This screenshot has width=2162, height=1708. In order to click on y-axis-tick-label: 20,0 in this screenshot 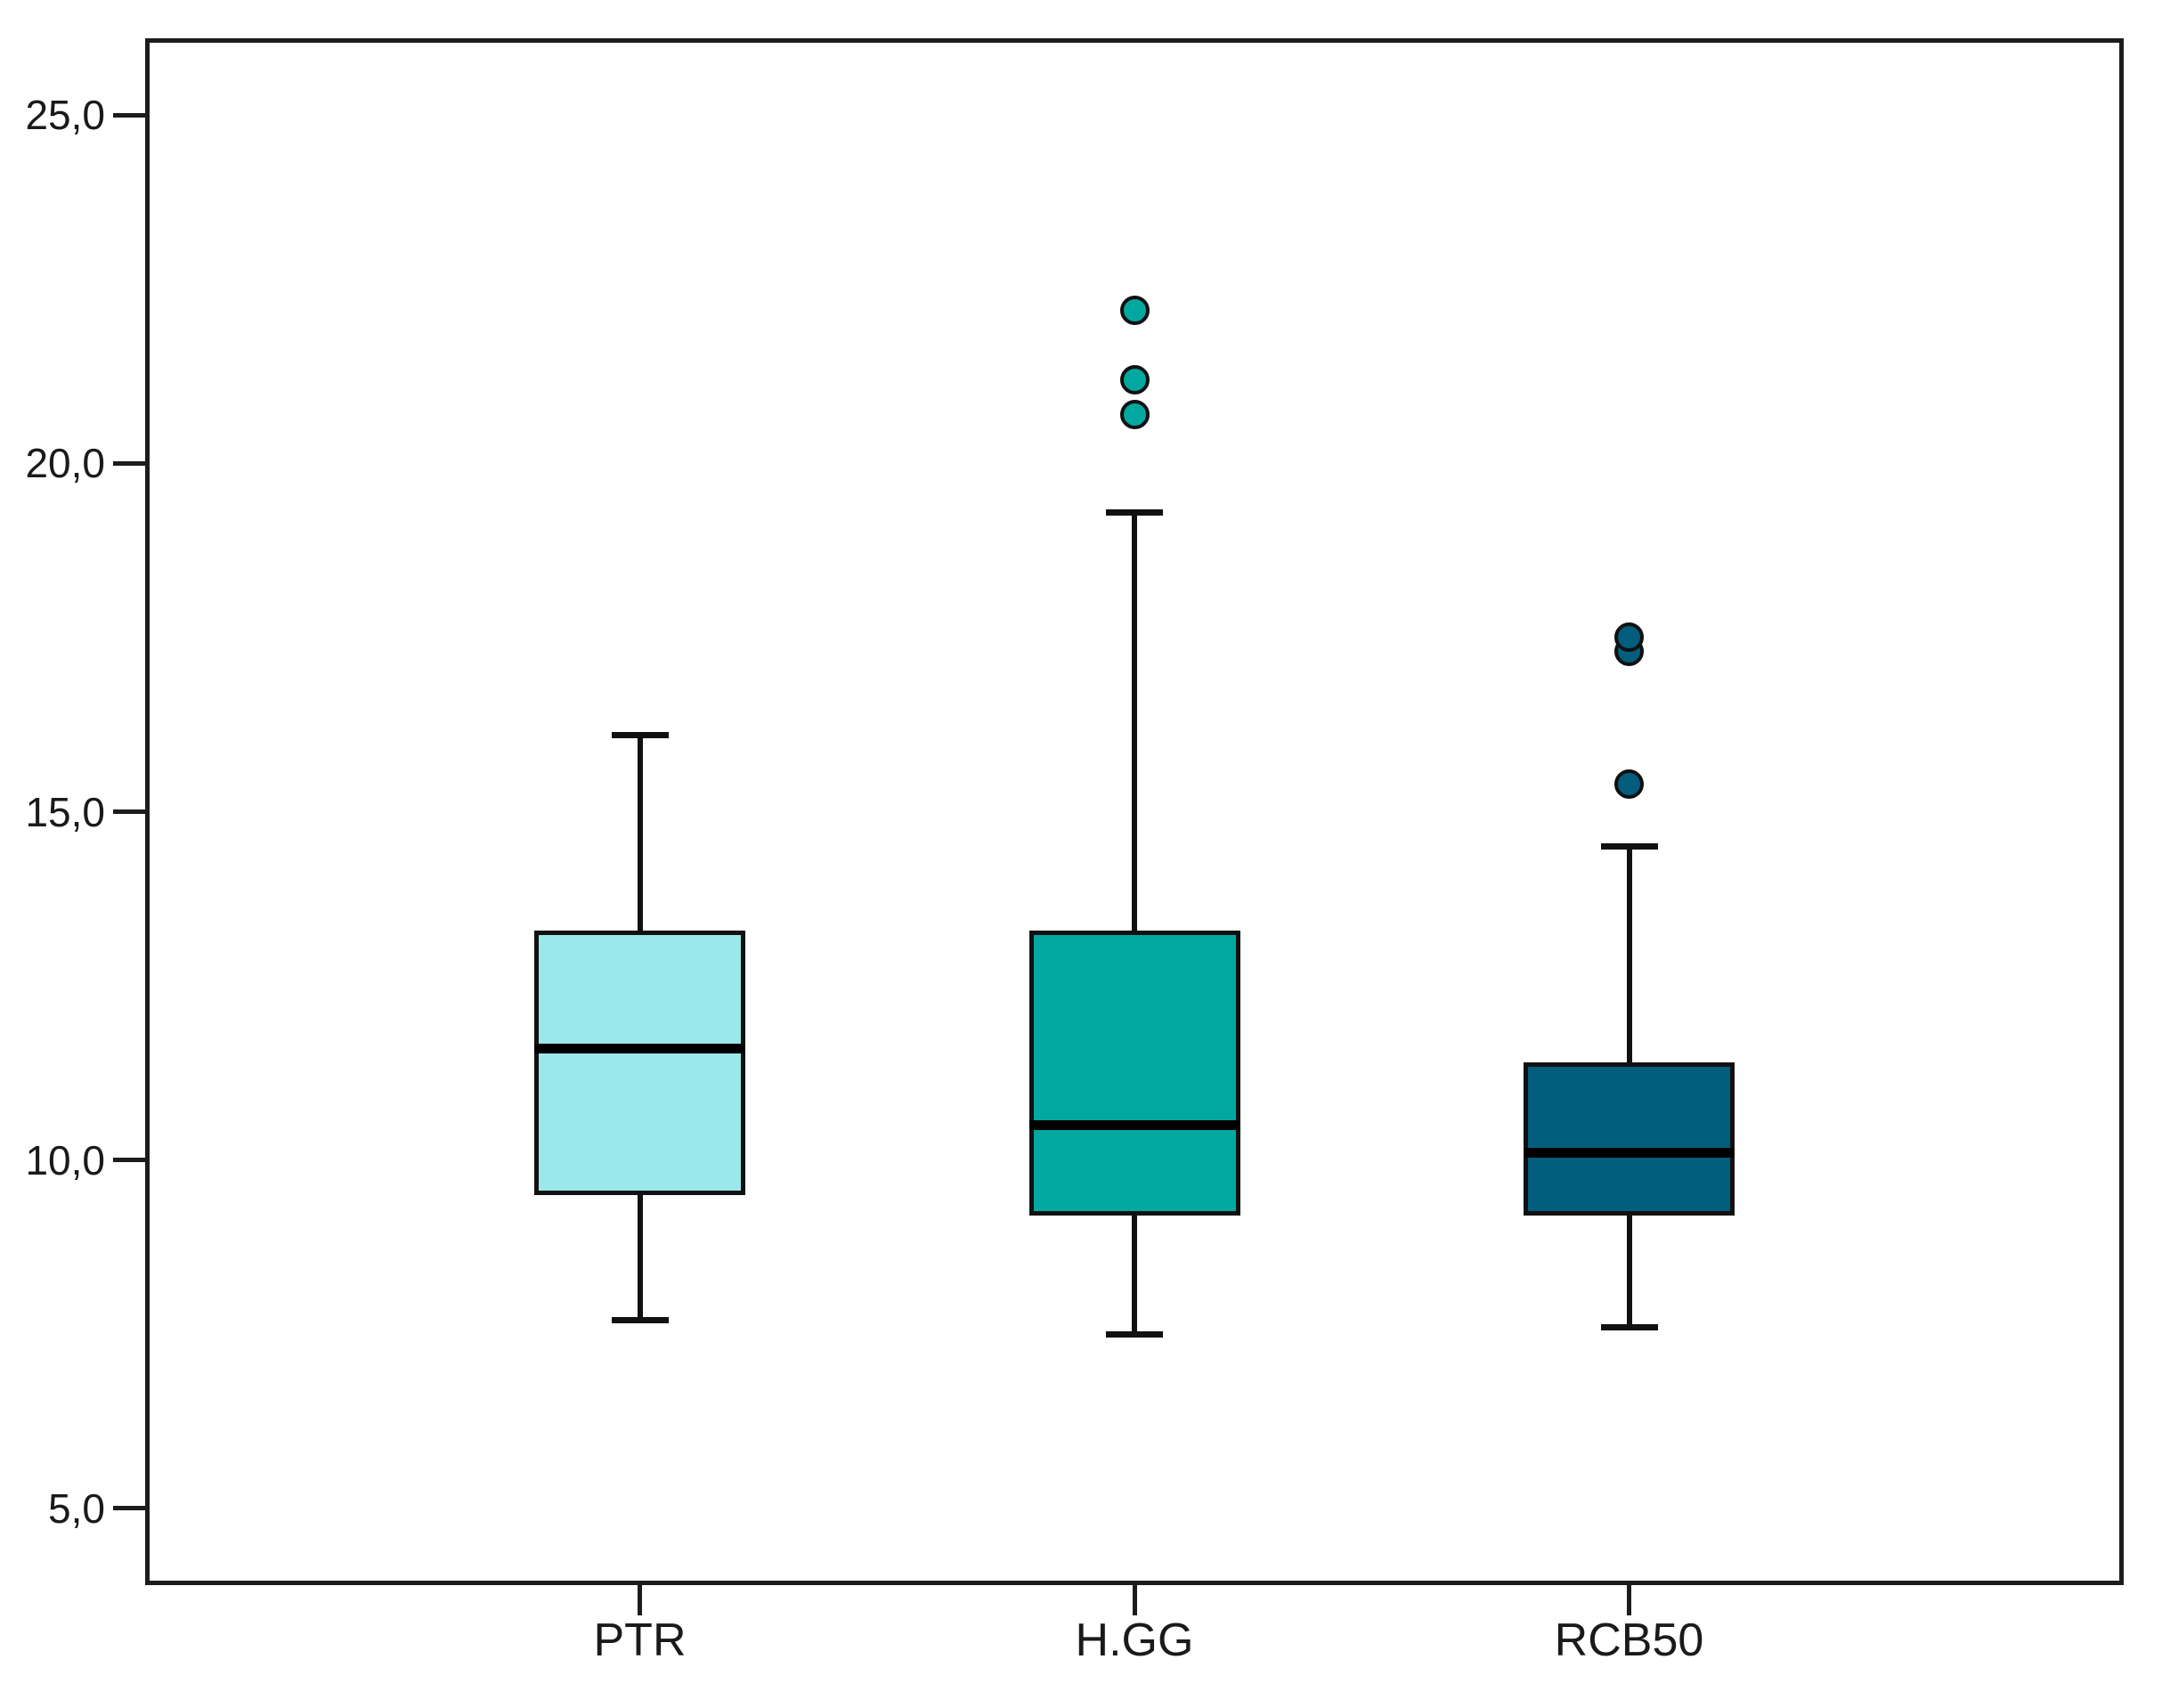, I will do `click(65, 464)`.